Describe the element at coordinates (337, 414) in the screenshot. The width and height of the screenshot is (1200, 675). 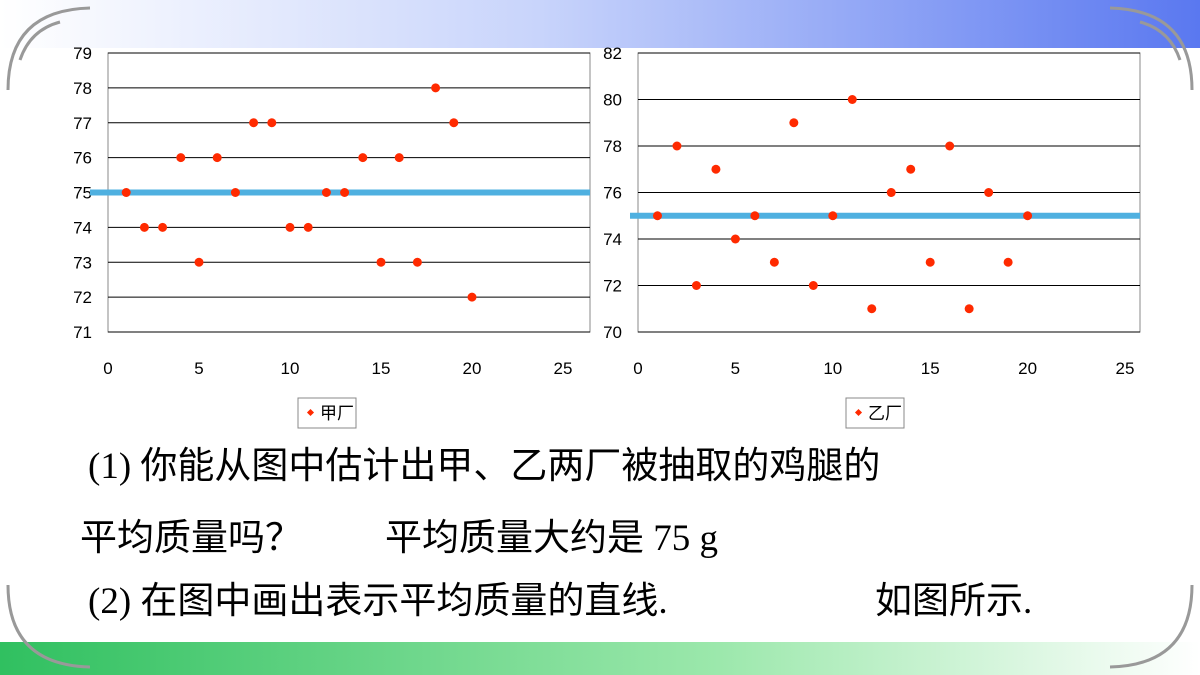
I see `legend-label: 甲厂` at that location.